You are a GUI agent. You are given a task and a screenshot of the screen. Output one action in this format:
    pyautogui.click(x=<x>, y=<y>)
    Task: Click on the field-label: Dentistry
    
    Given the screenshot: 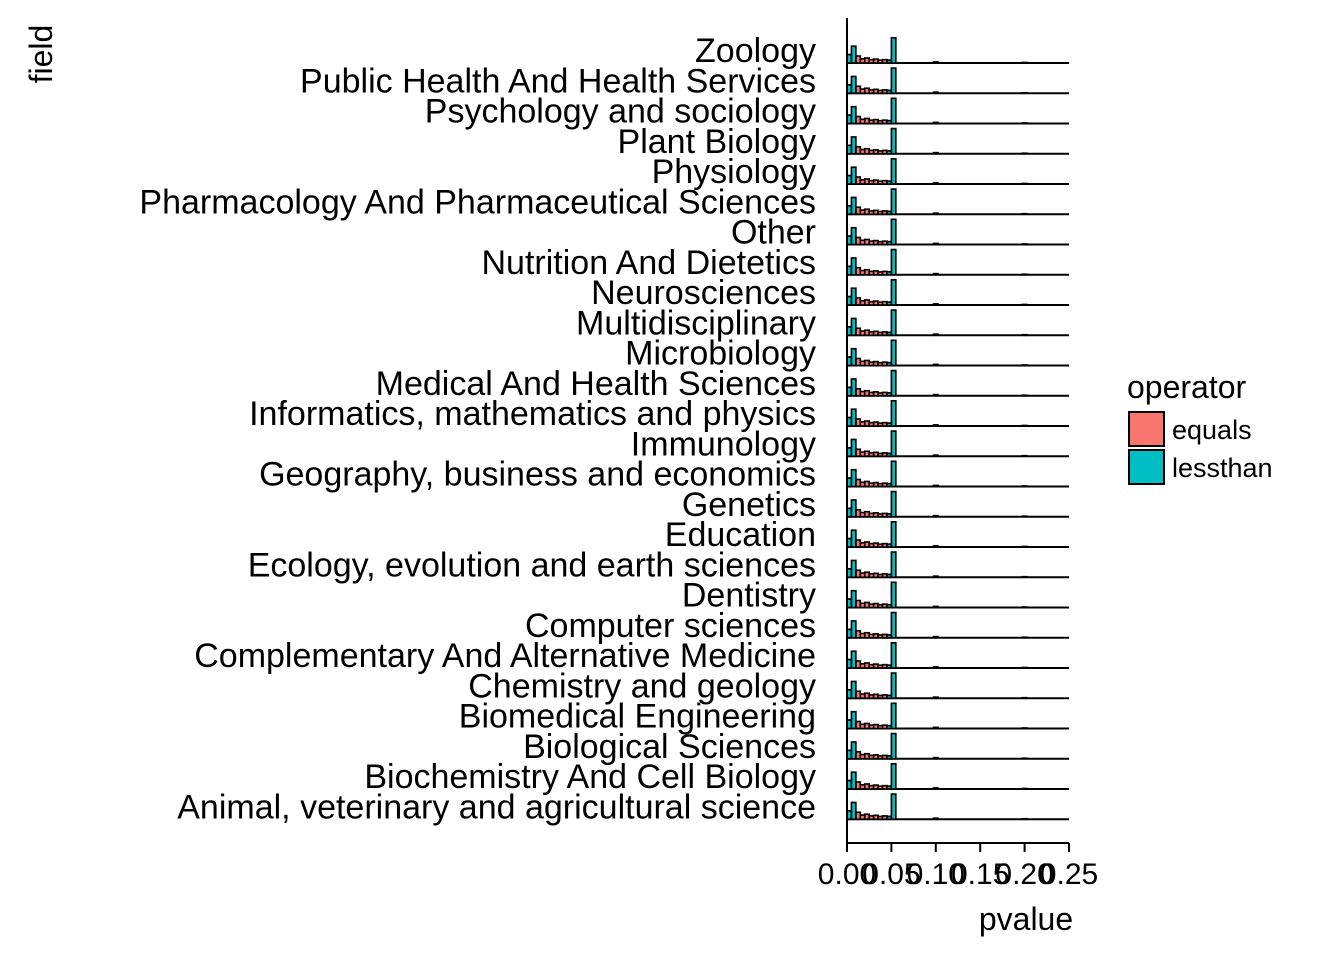 What is the action you would take?
    pyautogui.click(x=749, y=596)
    